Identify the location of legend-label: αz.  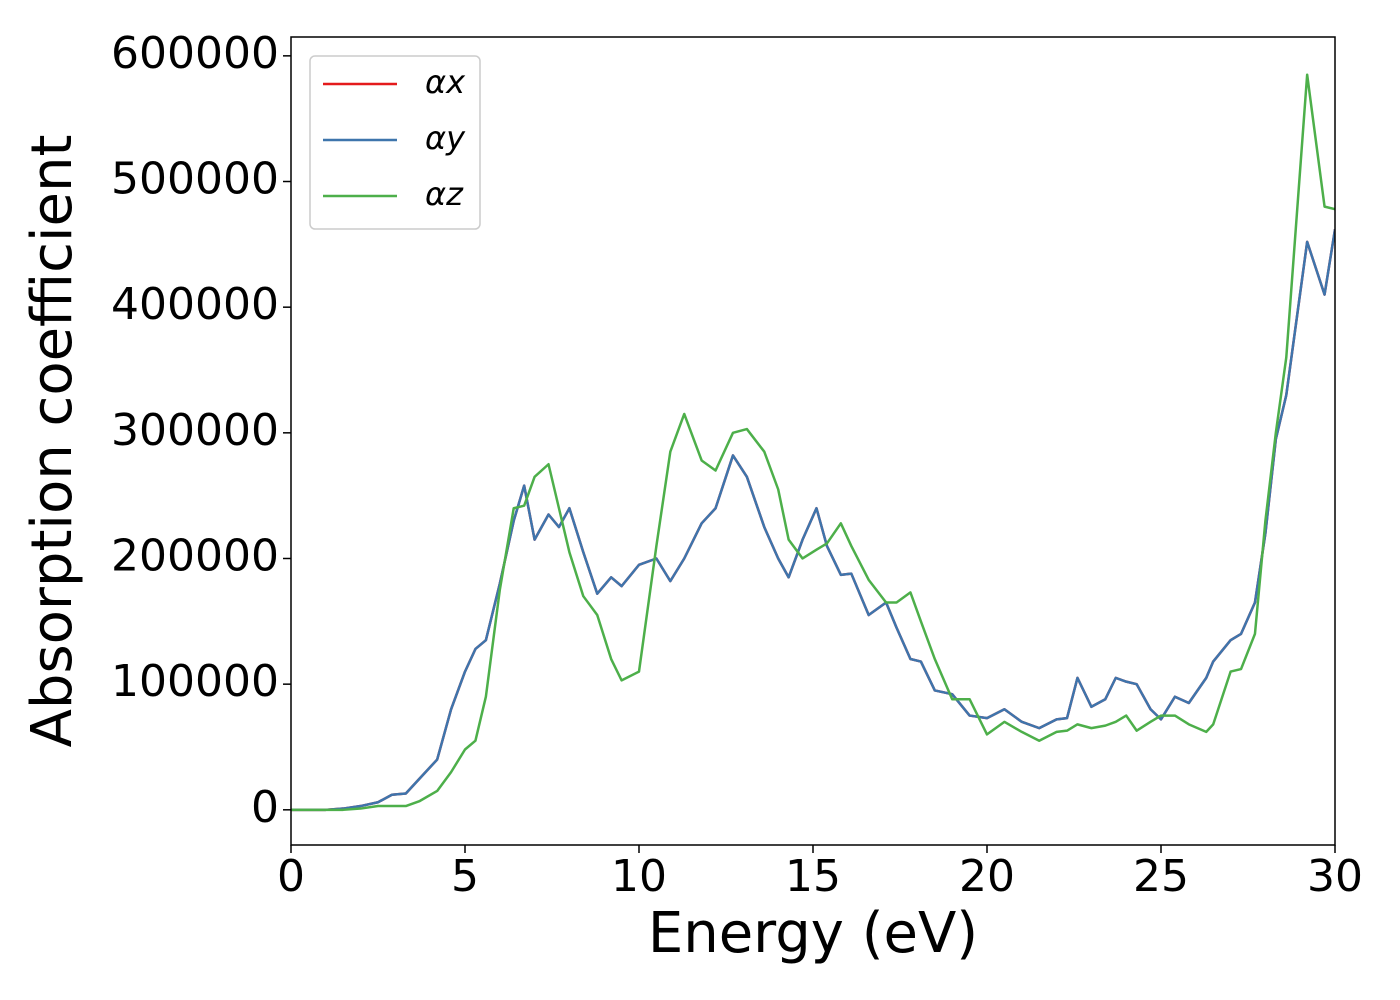
(444, 194).